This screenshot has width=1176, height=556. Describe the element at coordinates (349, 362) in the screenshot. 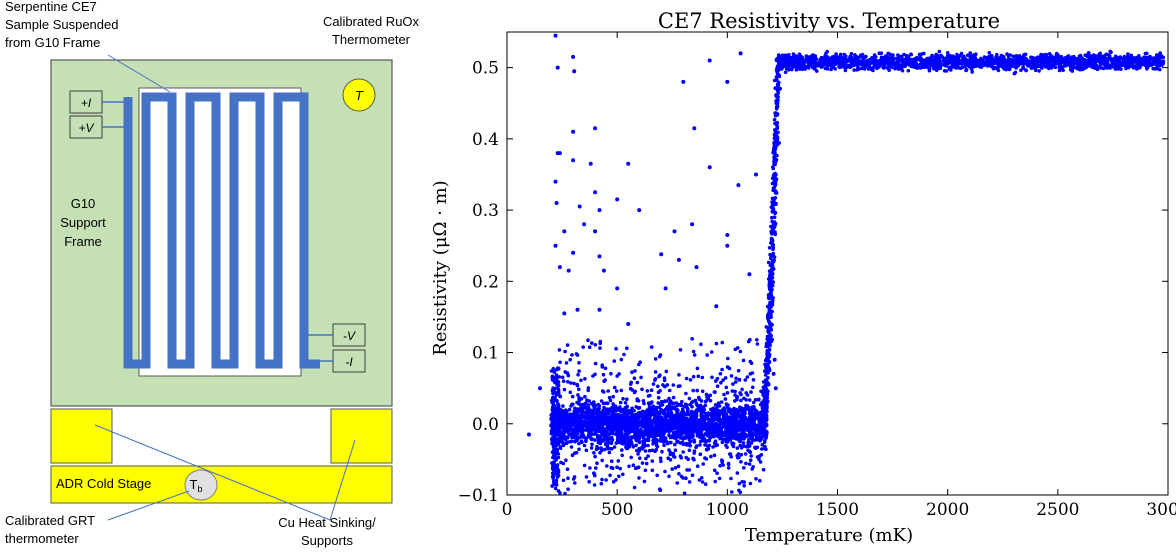

I see `terminal-minus-i-label: -I` at that location.